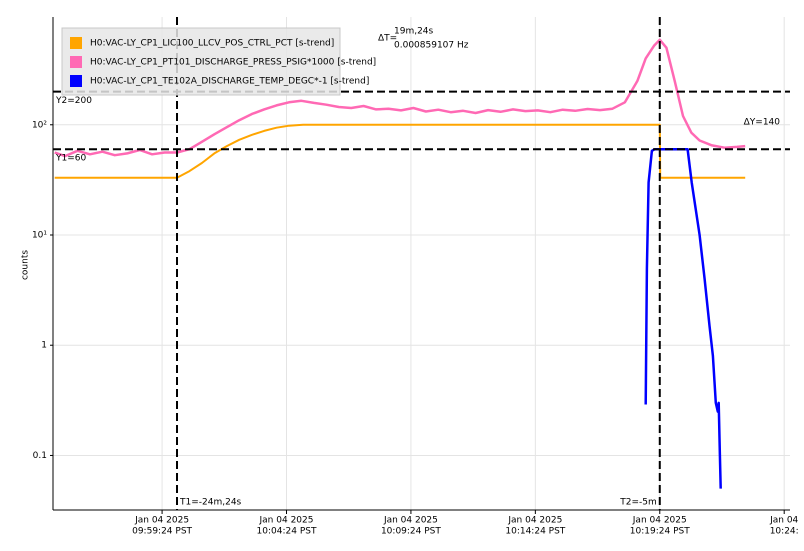 Image resolution: width=804 pixels, height=551 pixels. What do you see at coordinates (26, 265) in the screenshot?
I see `y-axis-label: counts` at bounding box center [26, 265].